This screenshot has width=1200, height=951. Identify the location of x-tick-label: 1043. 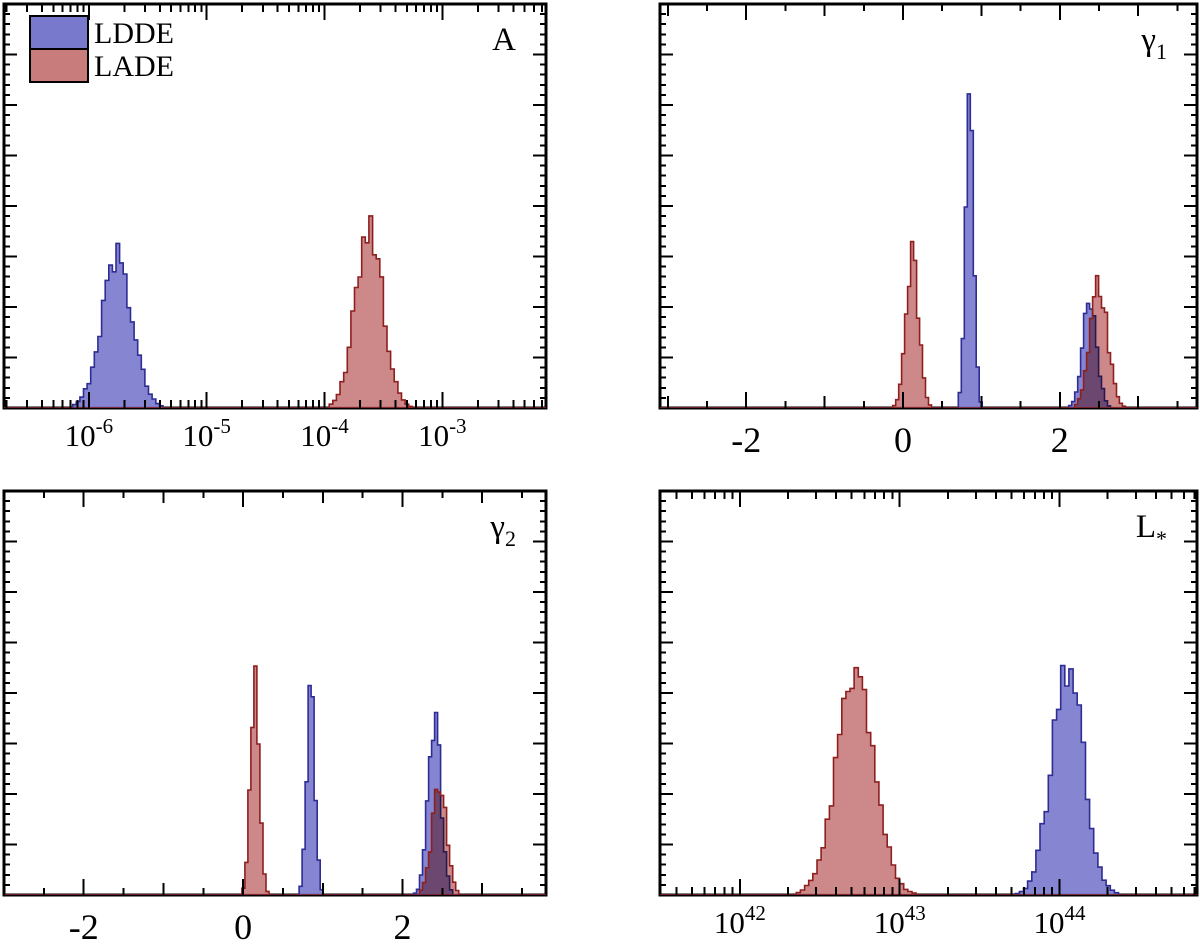
(900, 920).